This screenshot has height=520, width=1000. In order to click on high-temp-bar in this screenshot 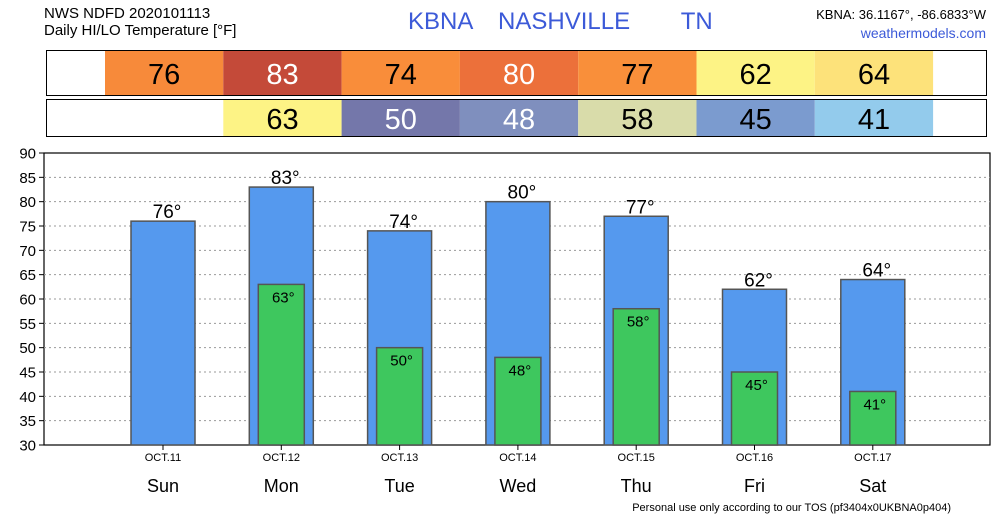, I will do `click(163, 333)`.